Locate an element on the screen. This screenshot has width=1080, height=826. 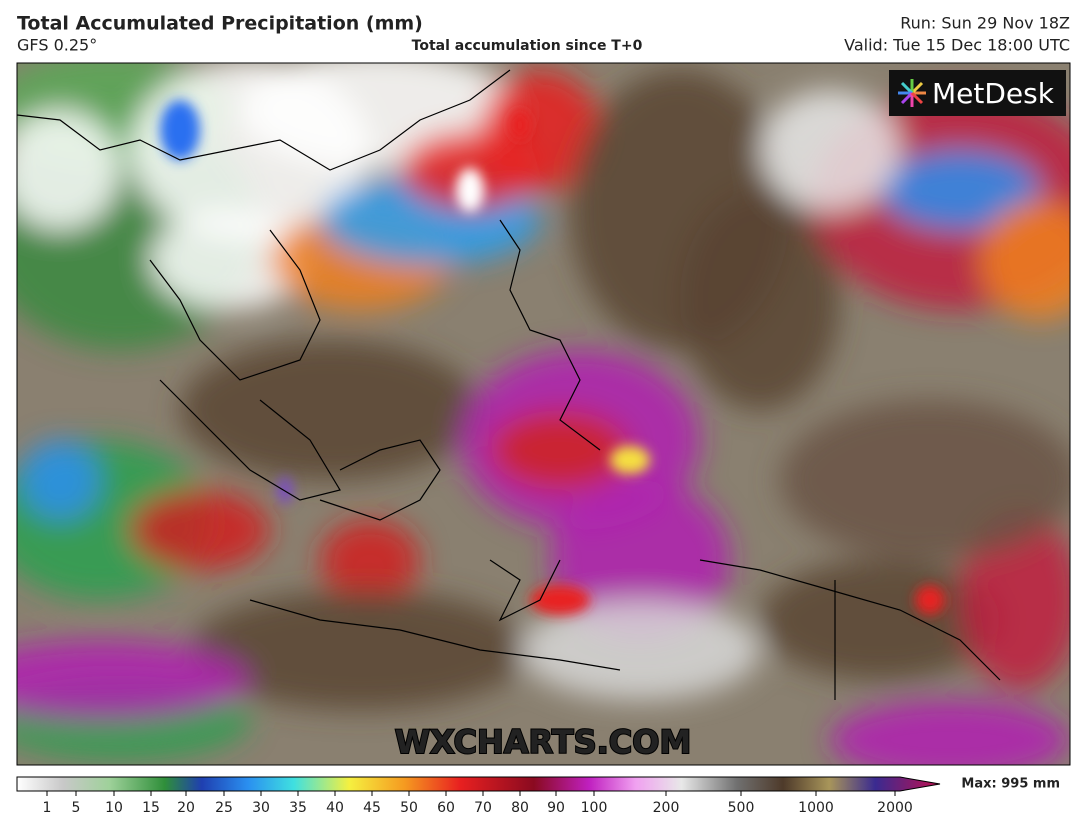
logo: MetDesk is located at coordinates (977, 93).